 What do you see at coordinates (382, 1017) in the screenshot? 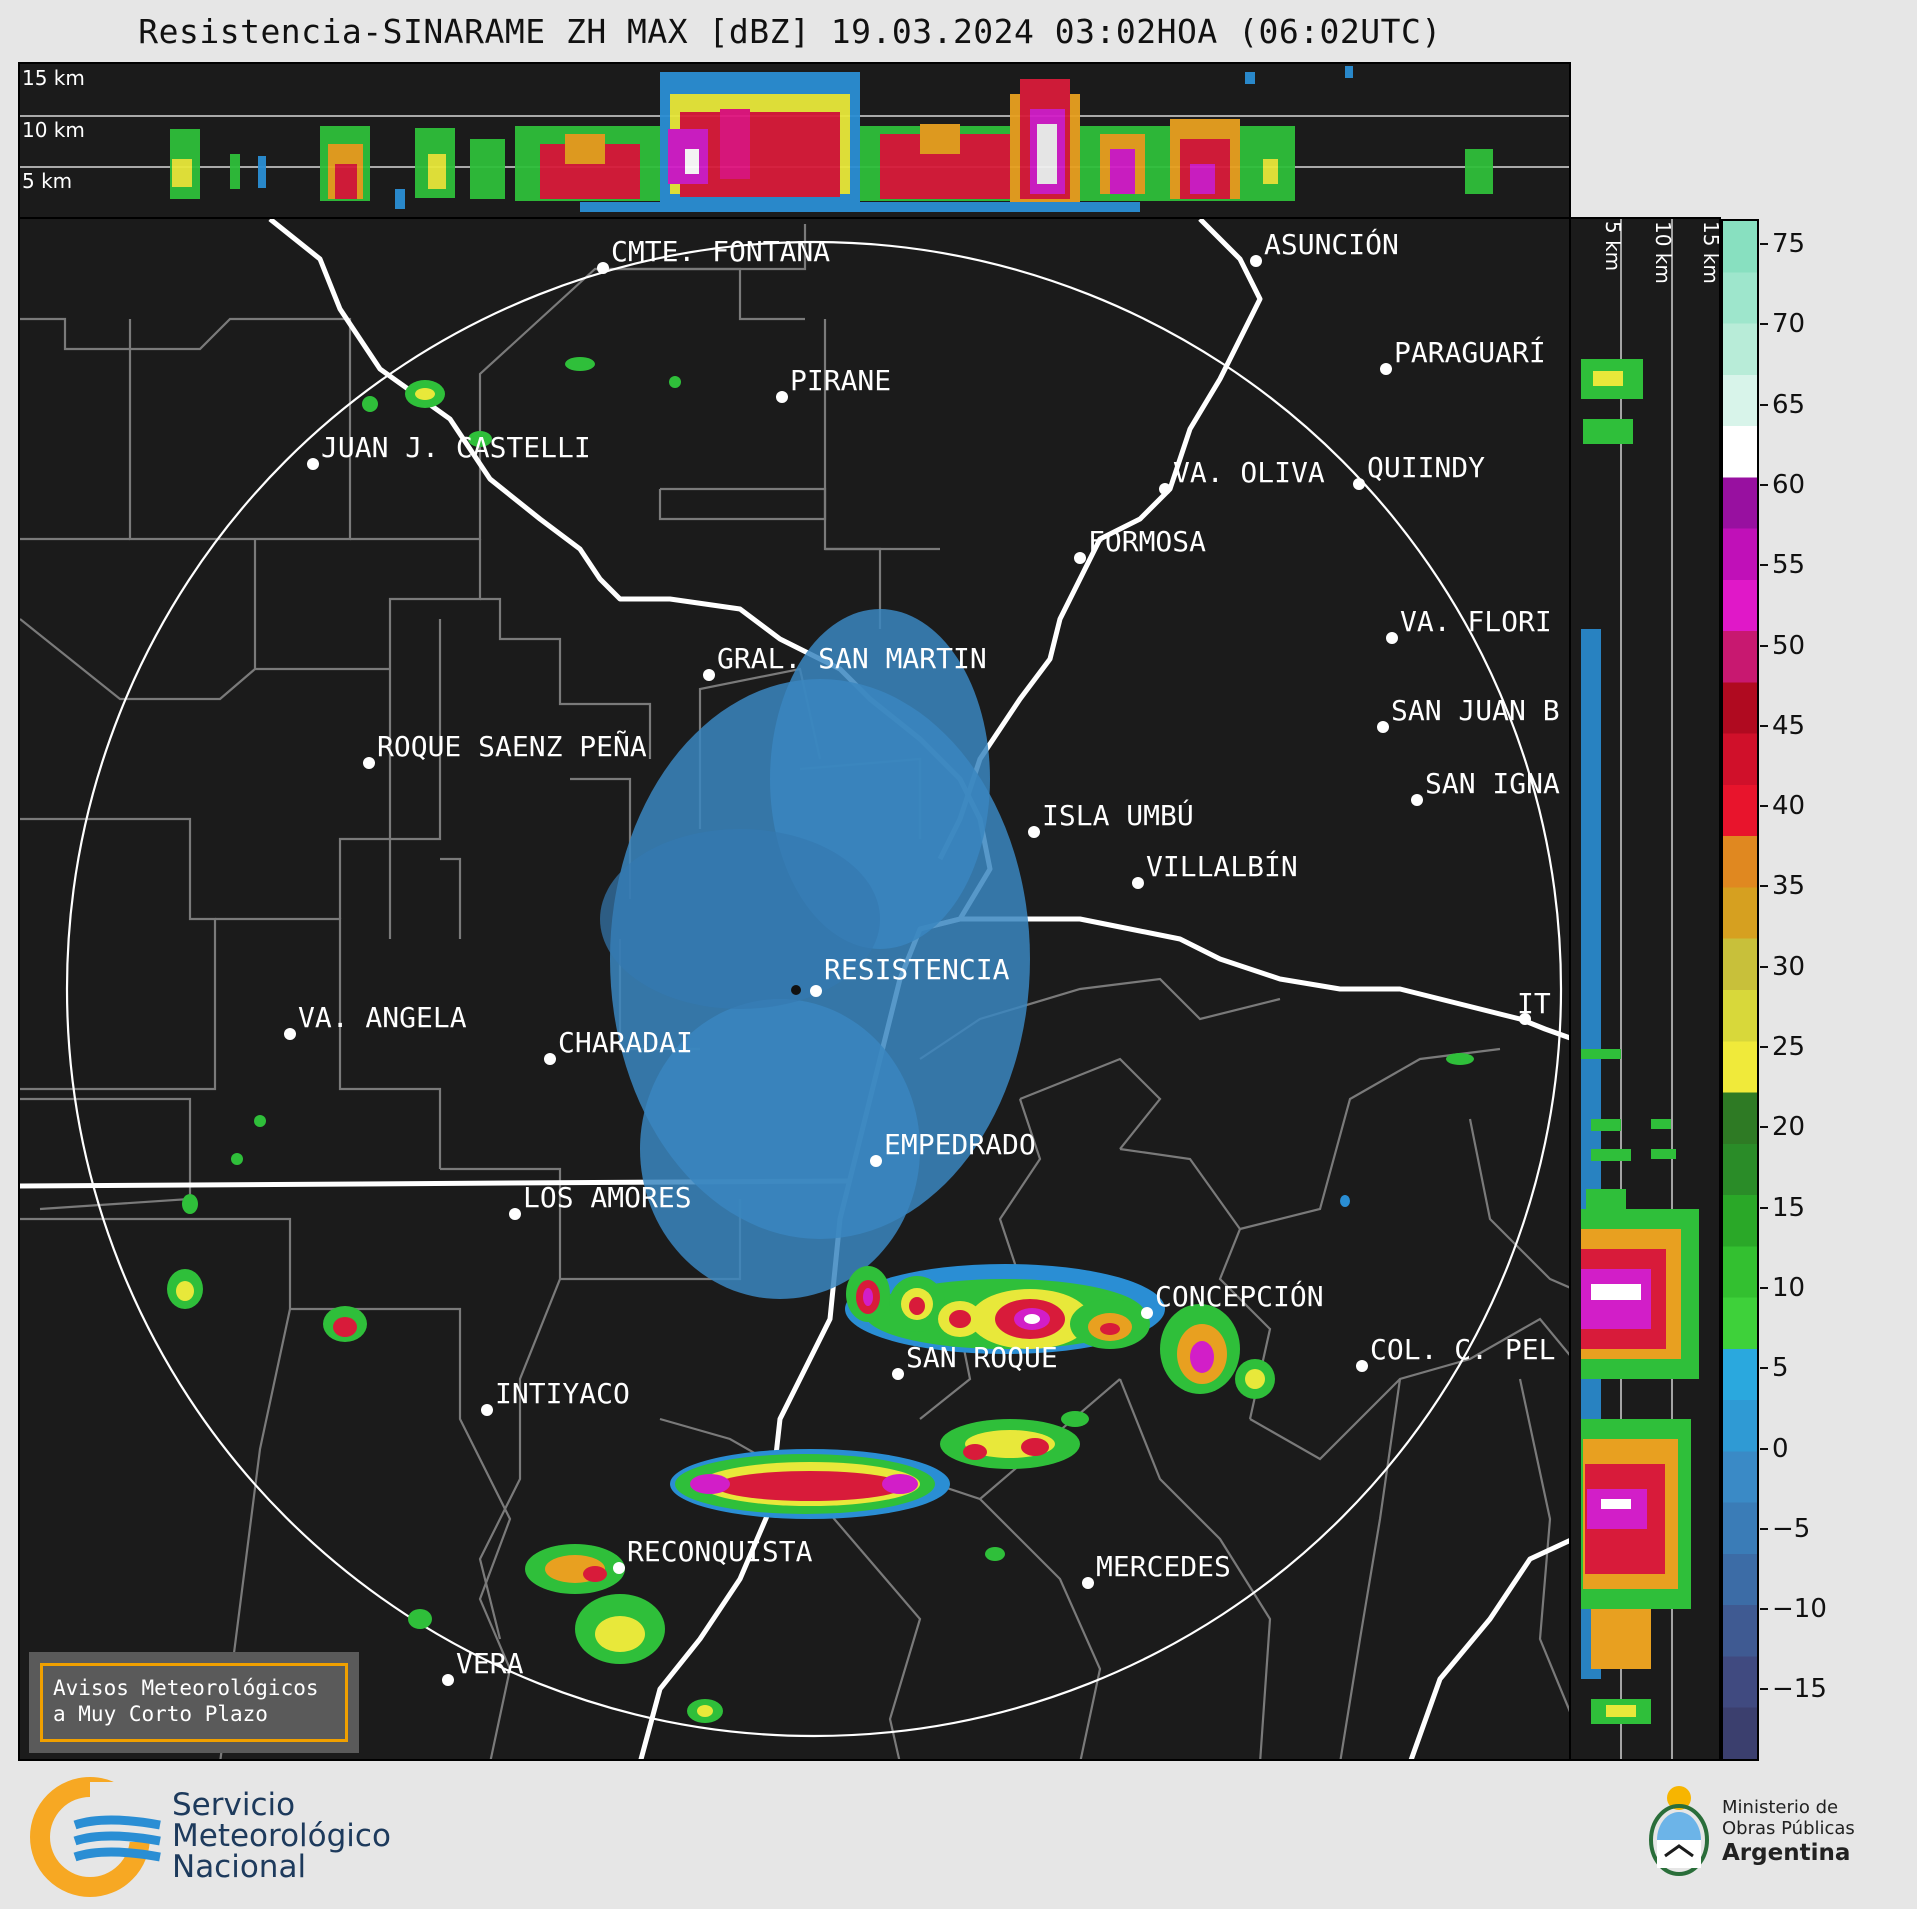
I see `place-label: VA. ANGELA` at bounding box center [382, 1017].